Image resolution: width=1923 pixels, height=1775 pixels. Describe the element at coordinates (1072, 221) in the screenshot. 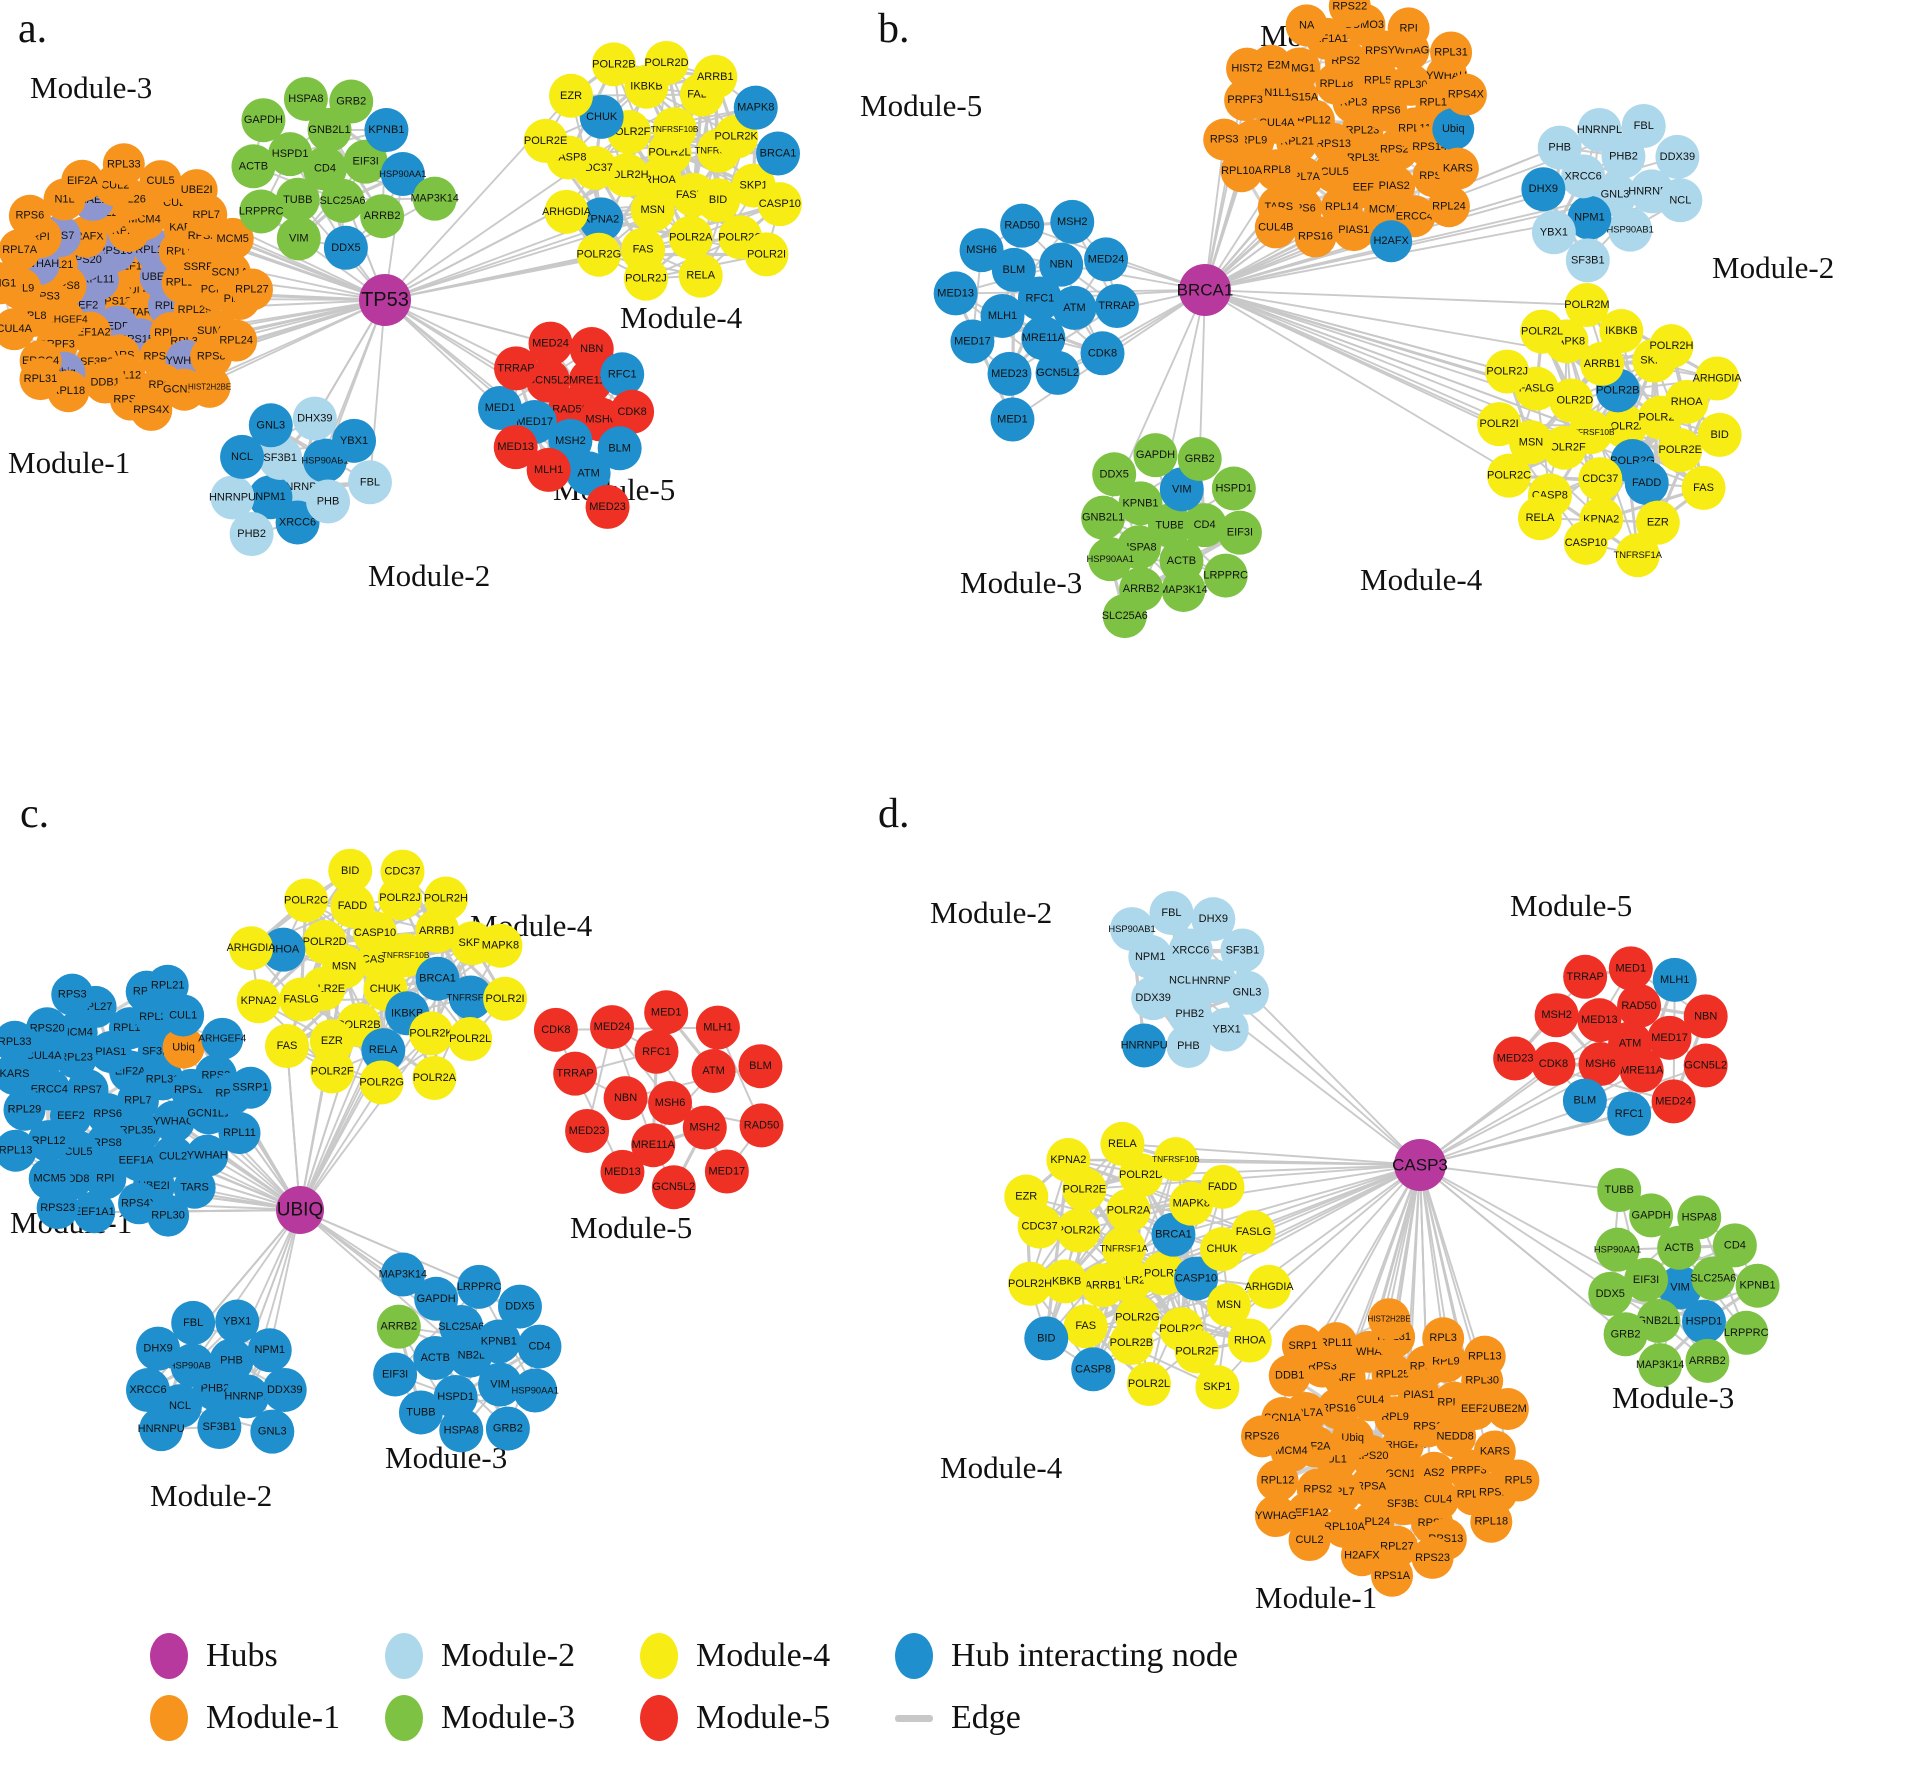

I see `network-node: MSH2` at that location.